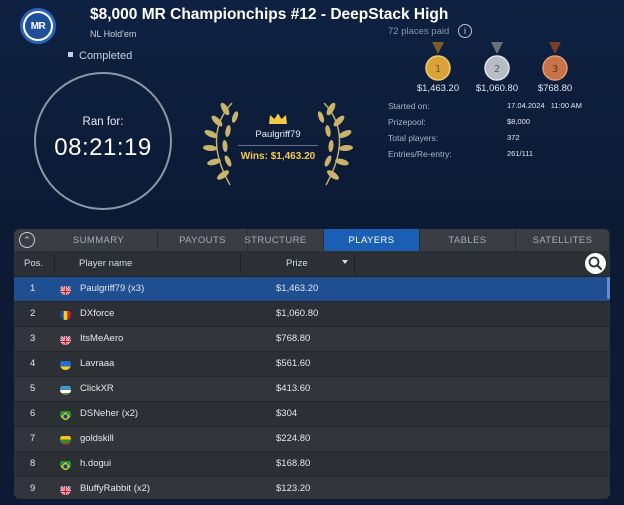  What do you see at coordinates (345, 262) in the screenshot?
I see `sort-down-icon` at bounding box center [345, 262].